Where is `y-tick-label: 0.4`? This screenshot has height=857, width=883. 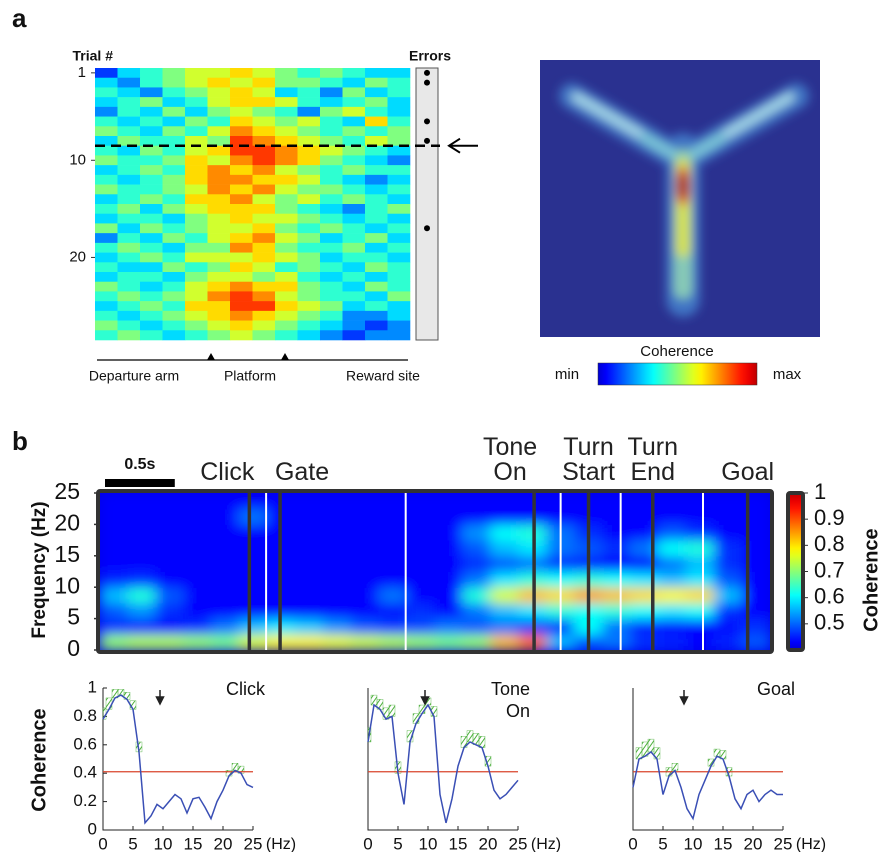
y-tick-label: 0.4 is located at coordinates (85, 772).